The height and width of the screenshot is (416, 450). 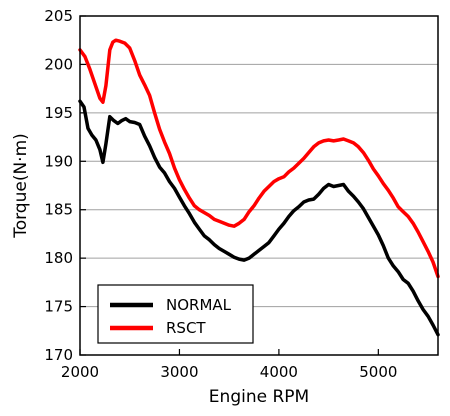 I want to click on legend-box, so click(x=175, y=314).